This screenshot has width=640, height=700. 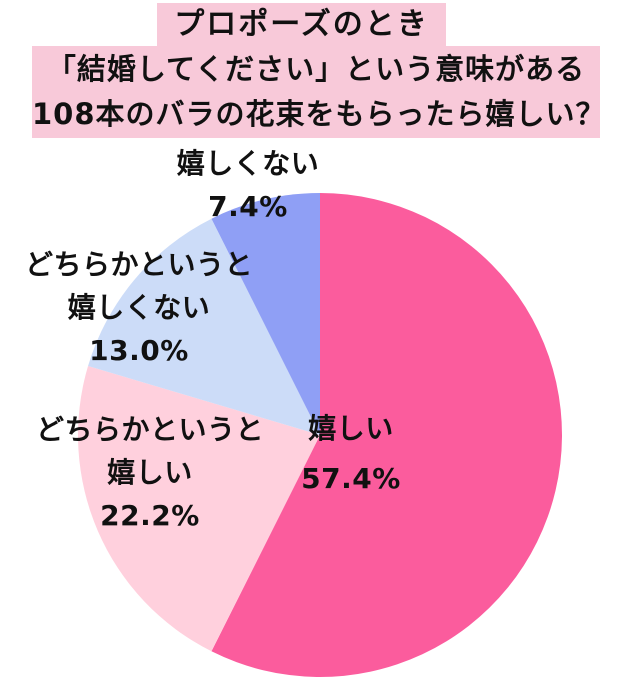 What do you see at coordinates (316, 69) in the screenshot?
I see `chart-title-line2: 「結婚してください」という意味がある` at bounding box center [316, 69].